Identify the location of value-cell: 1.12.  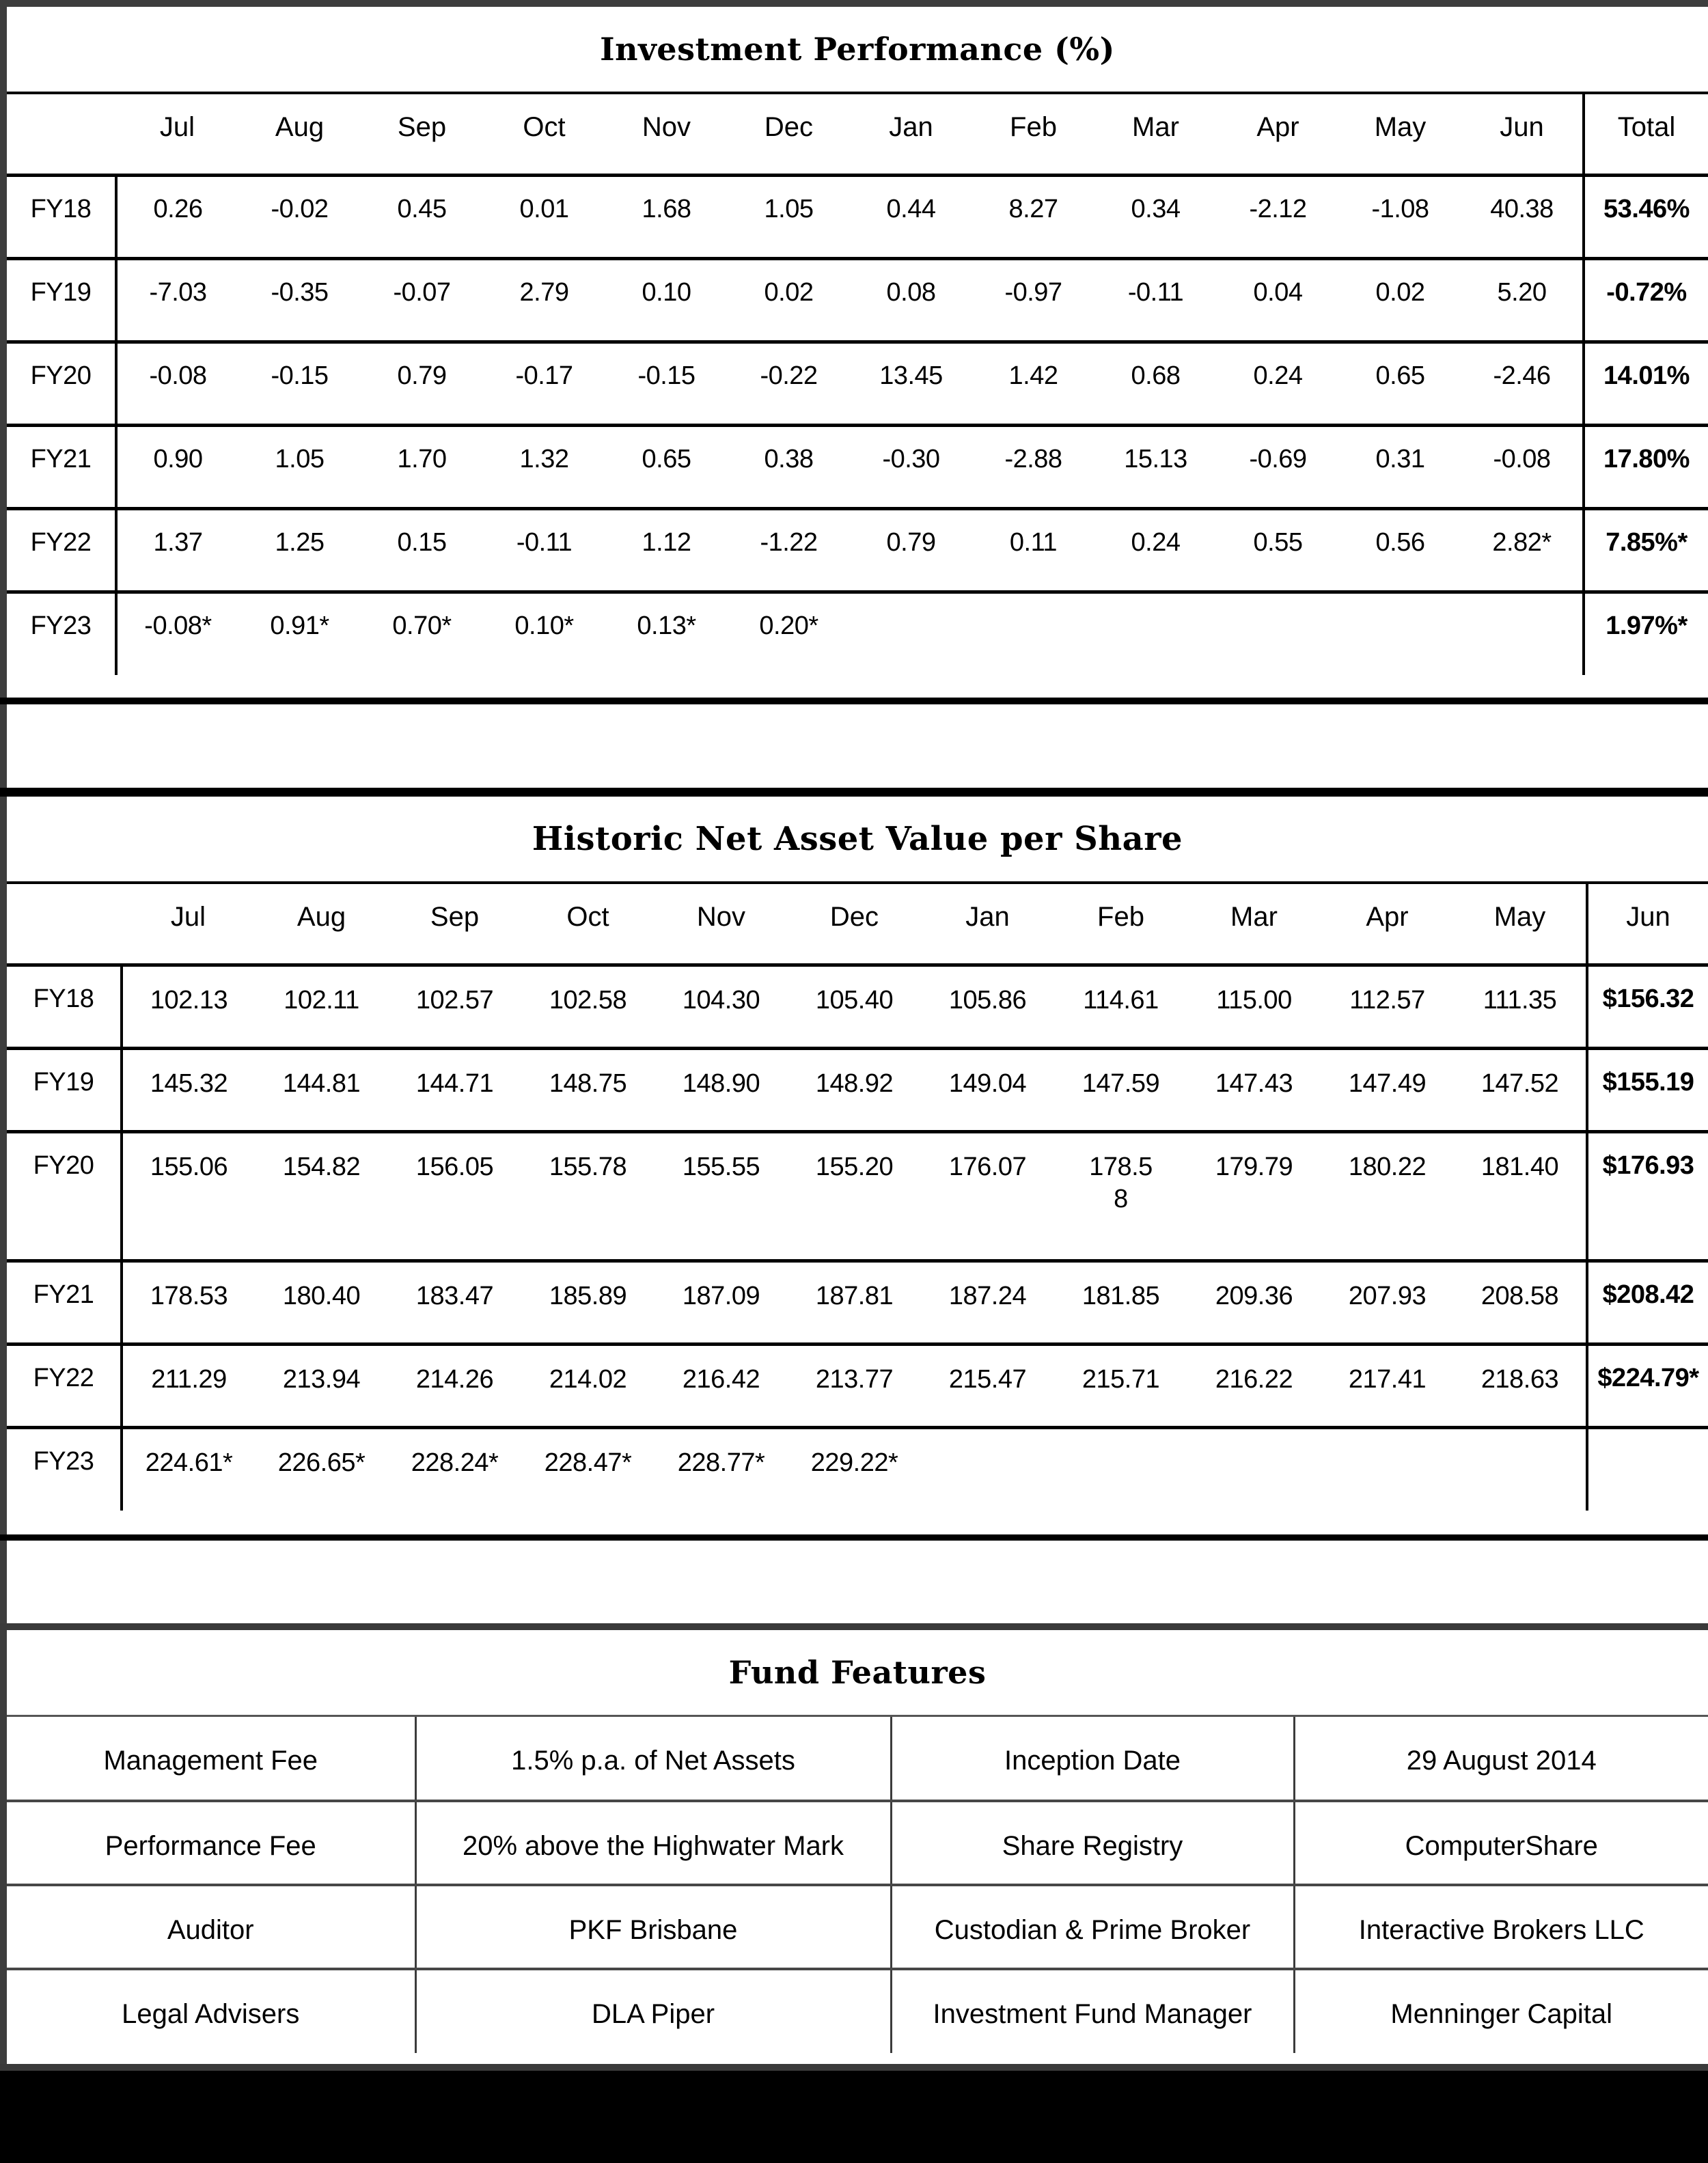
(666, 551).